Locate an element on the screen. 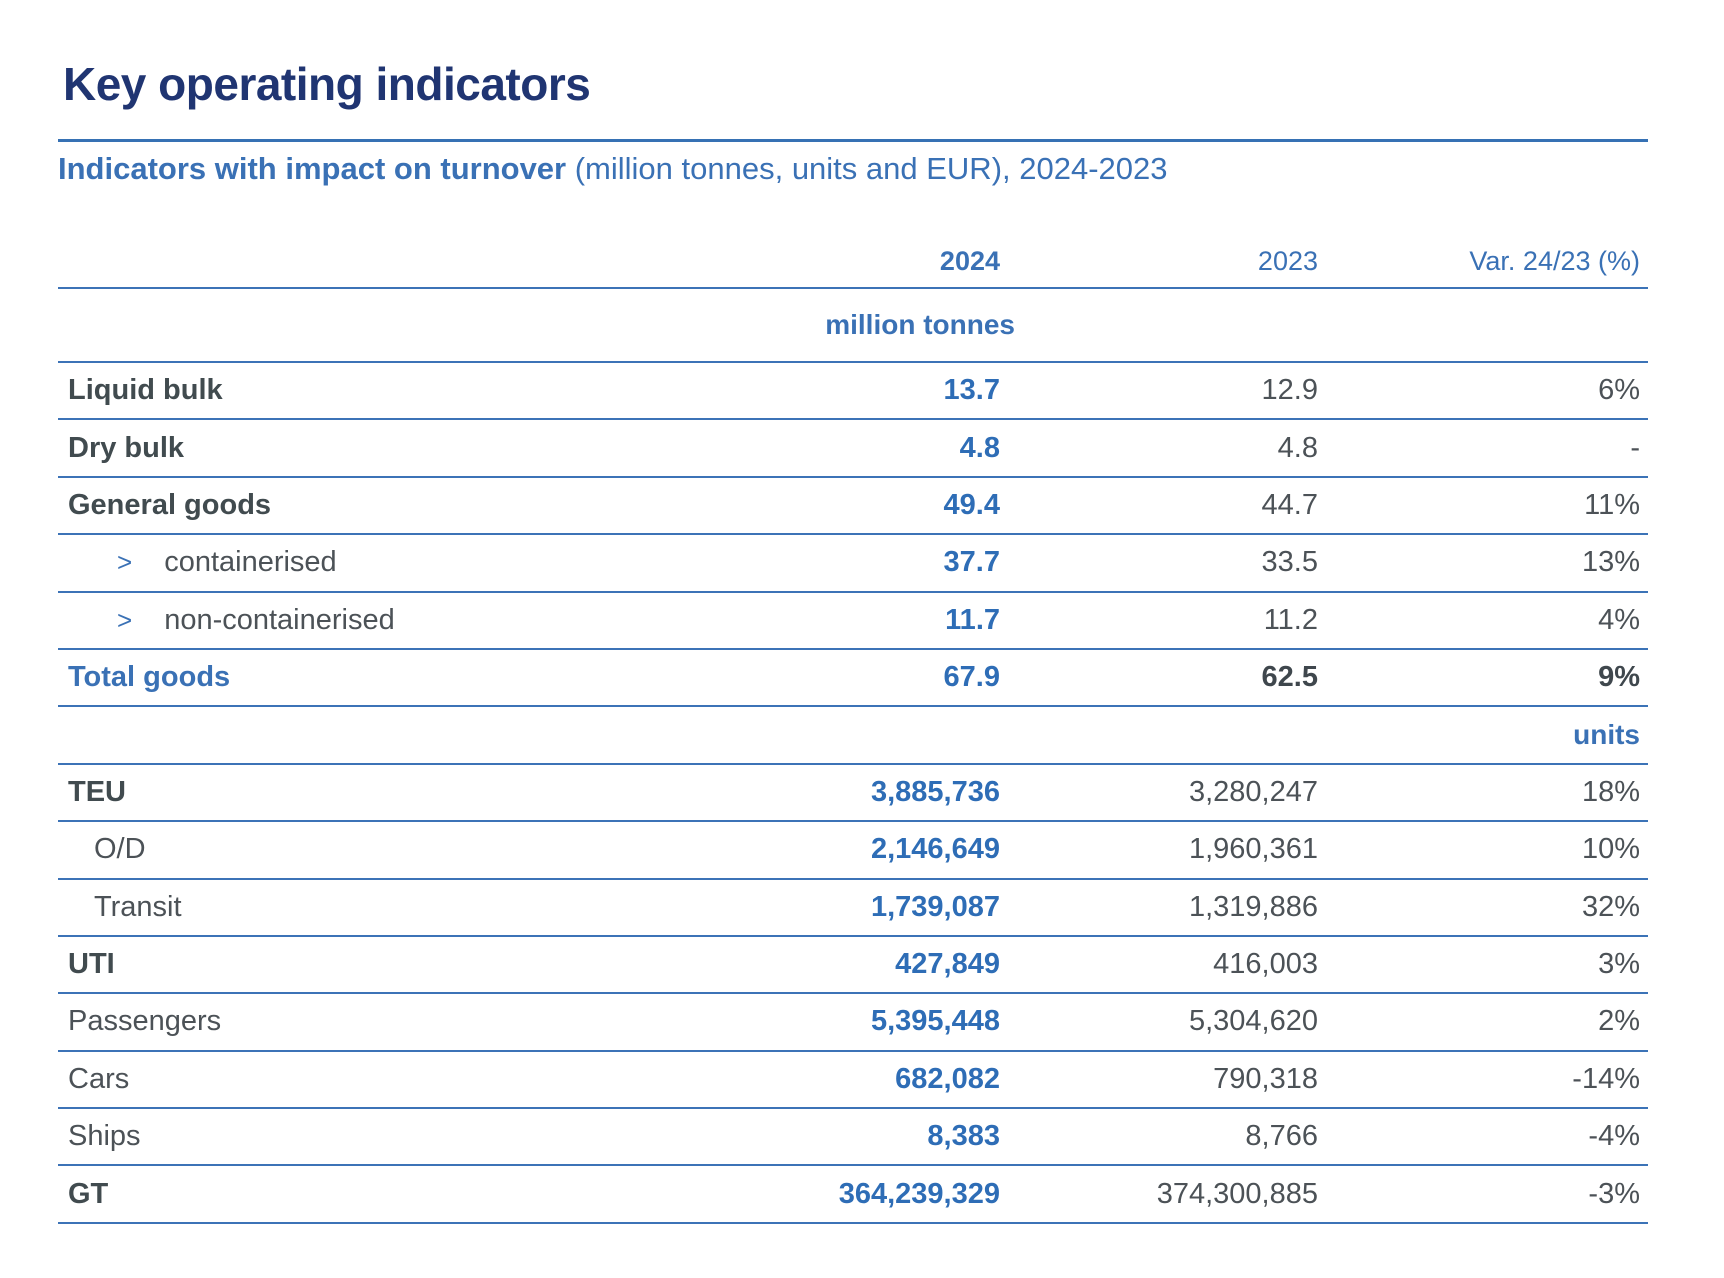  value-var: 11% is located at coordinates (1612, 504).